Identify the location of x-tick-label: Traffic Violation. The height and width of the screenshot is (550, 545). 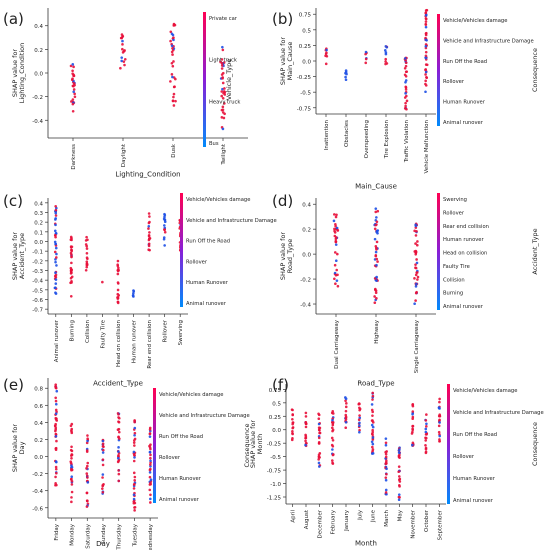
(407, 141).